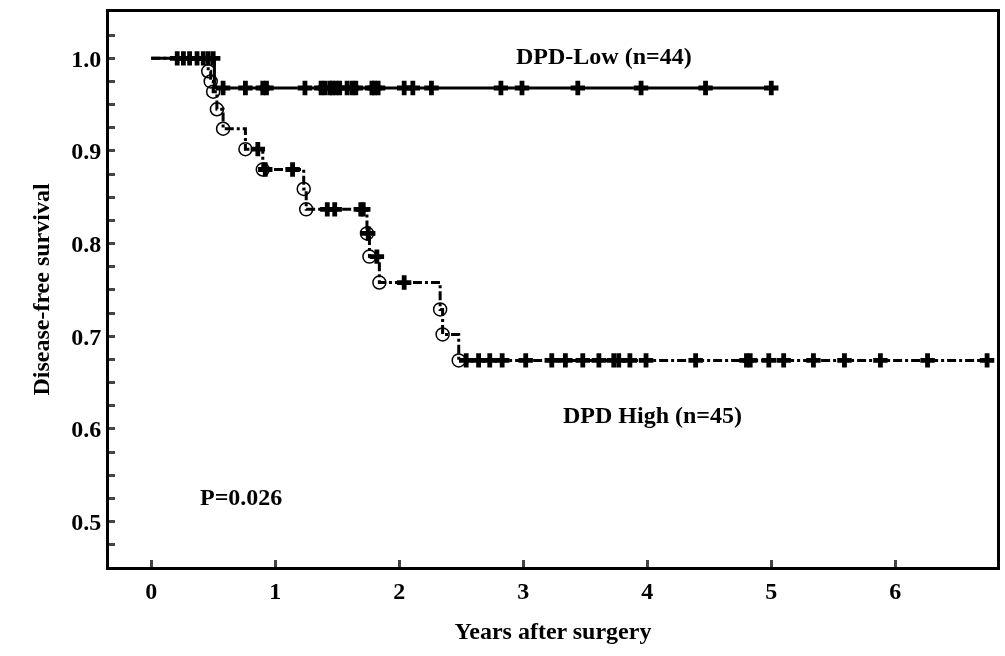  Describe the element at coordinates (241, 497) in the screenshot. I see `annotation: P=0.026` at that location.